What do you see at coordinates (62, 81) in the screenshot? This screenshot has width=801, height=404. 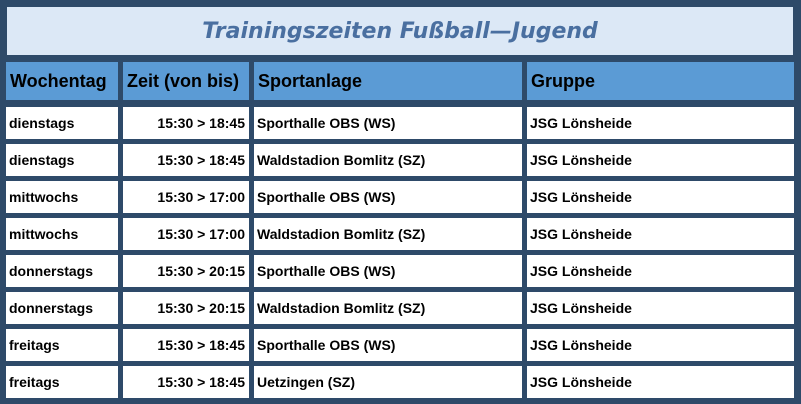 I see `header-day: Wochentag` at bounding box center [62, 81].